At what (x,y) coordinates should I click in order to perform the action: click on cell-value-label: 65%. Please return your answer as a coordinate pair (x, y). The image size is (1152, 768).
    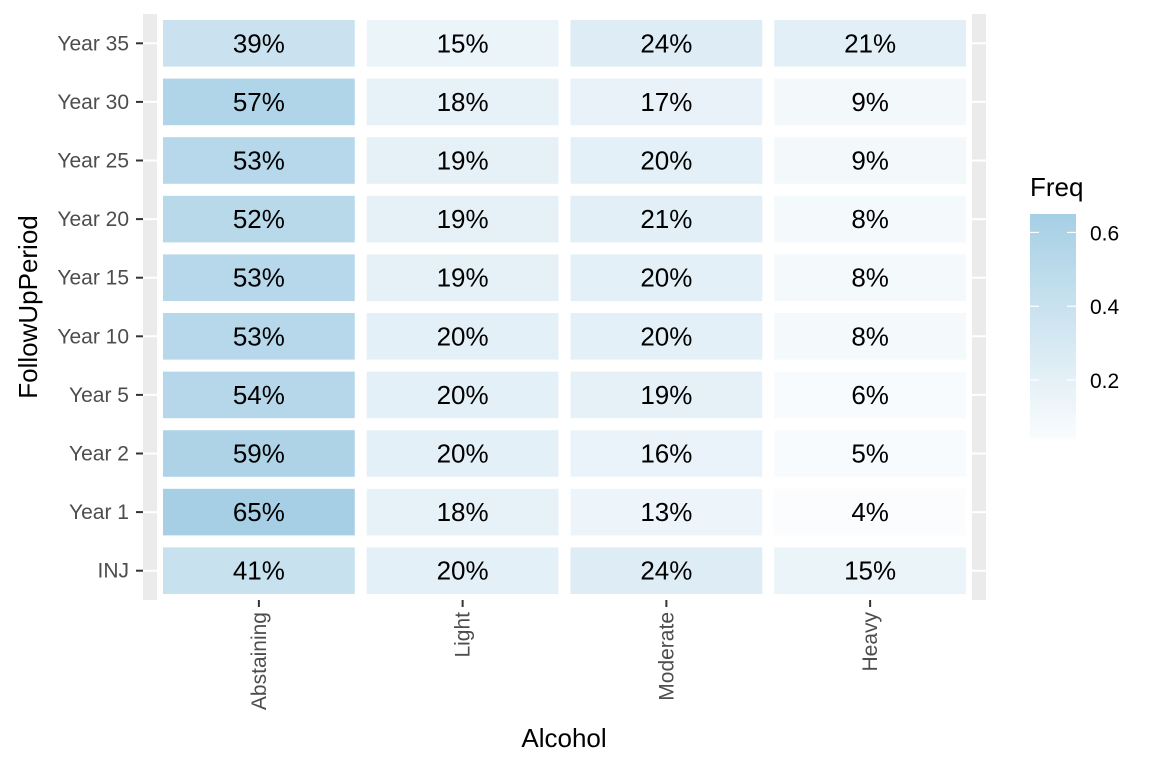
    Looking at the image, I should click on (259, 512).